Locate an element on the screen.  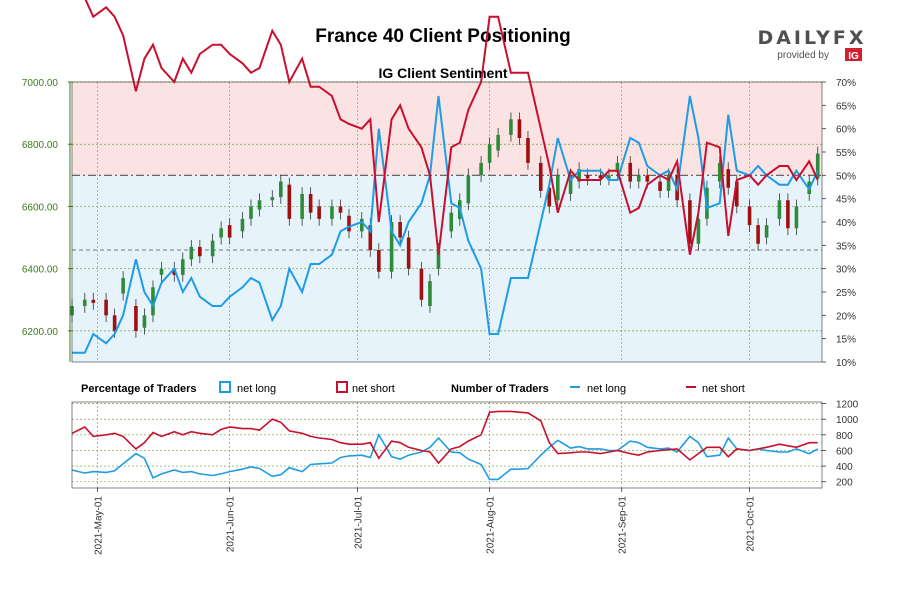
pct-tick-label: 70% is located at coordinates (846, 83).